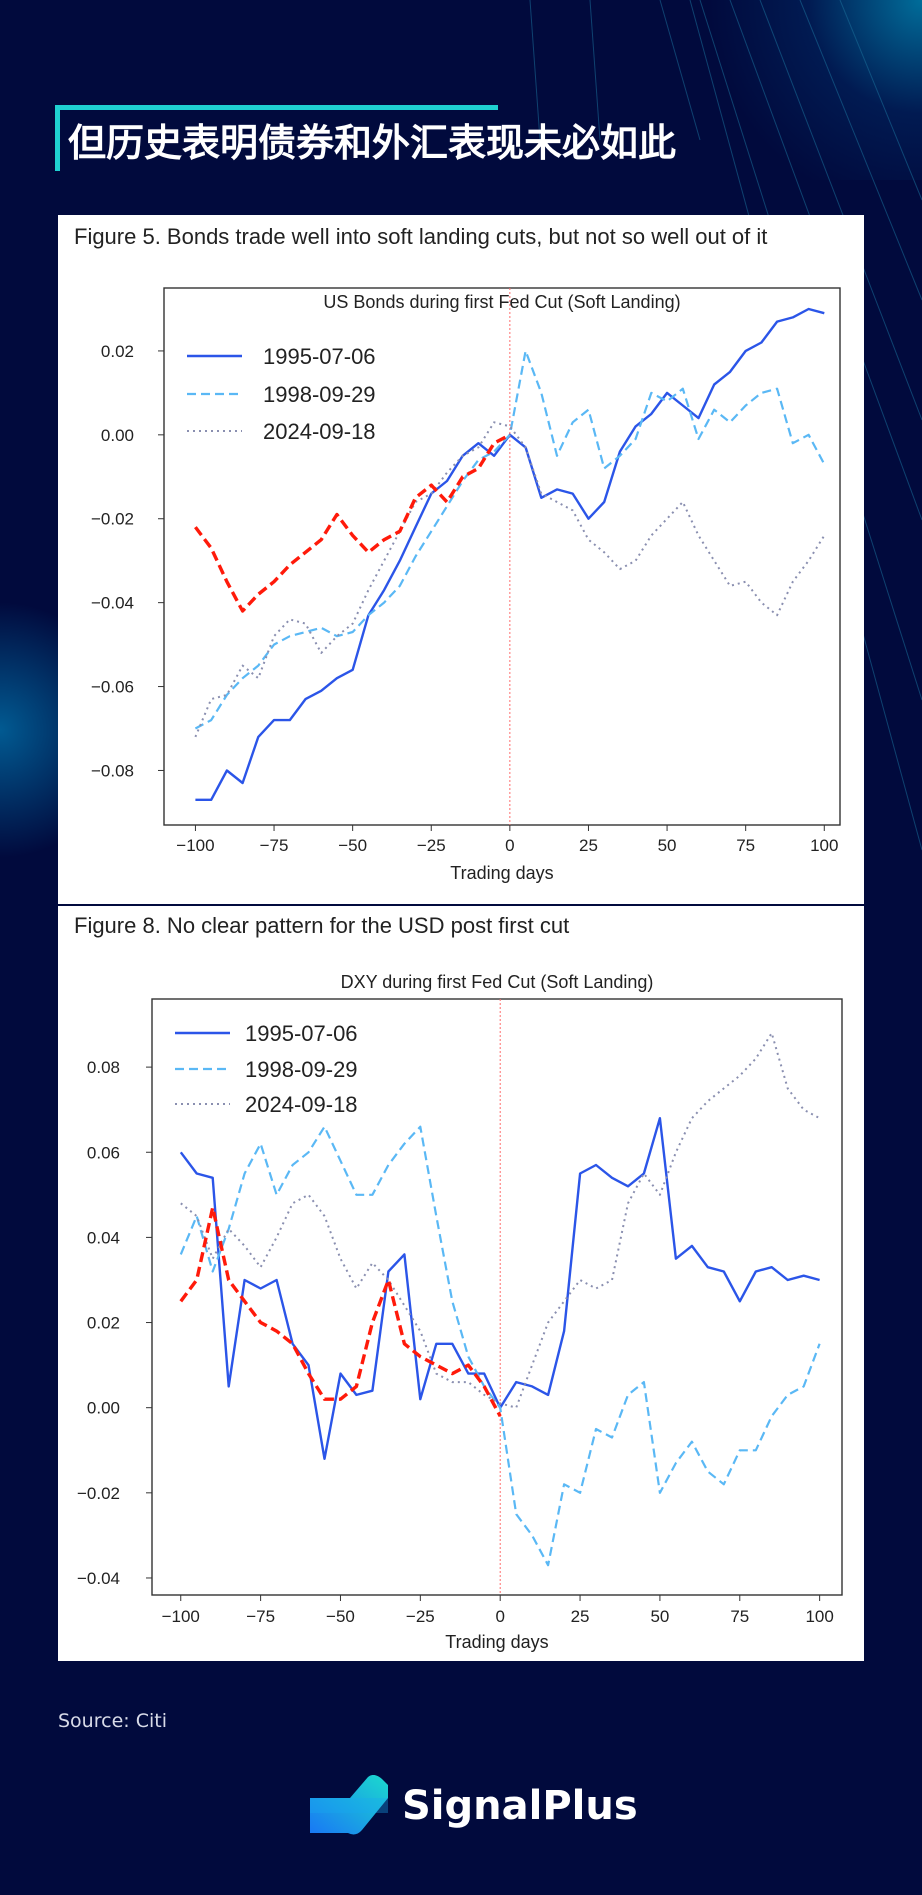  What do you see at coordinates (497, 982) in the screenshot?
I see `chart-title: DXY during first Fed Cut (Soft Landing)` at bounding box center [497, 982].